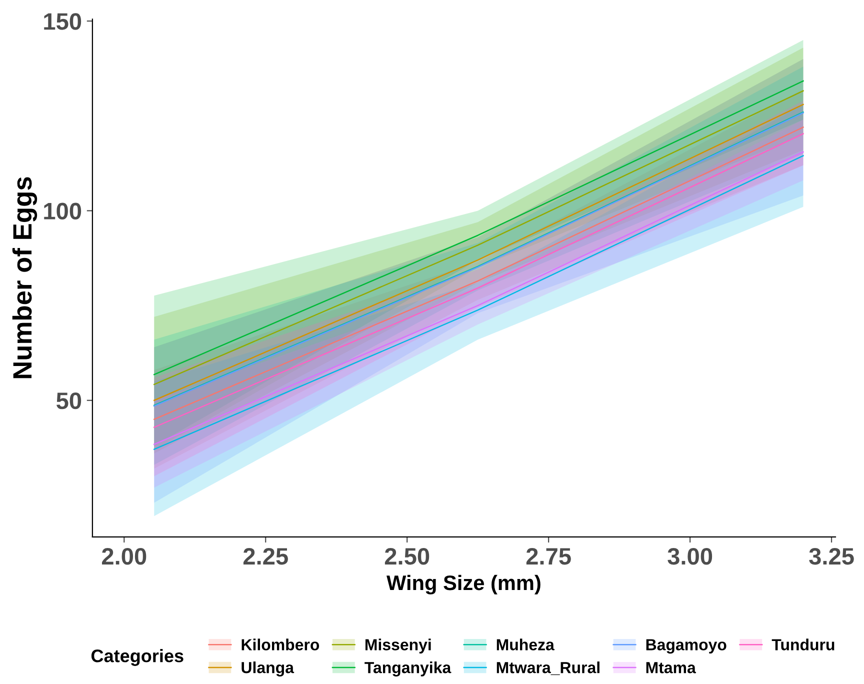 The height and width of the screenshot is (684, 864). What do you see at coordinates (268, 669) in the screenshot?
I see `legend-label: Ulanga` at bounding box center [268, 669].